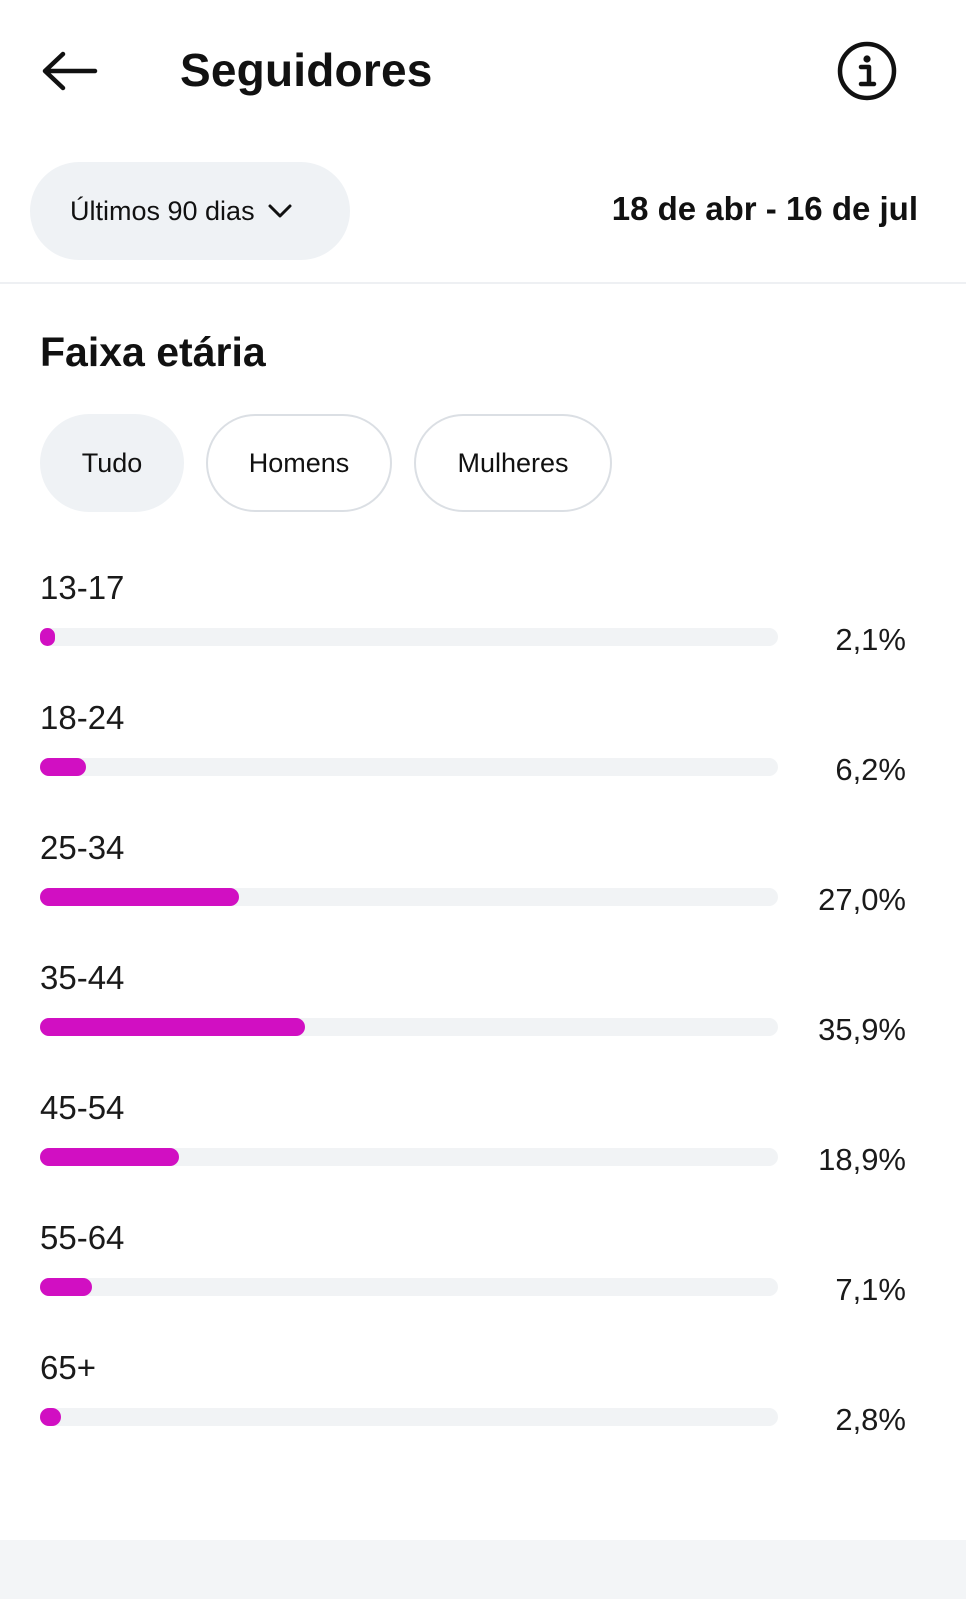 The width and height of the screenshot is (966, 1599). I want to click on age-row: 65+ 2,8%, so click(483, 1405).